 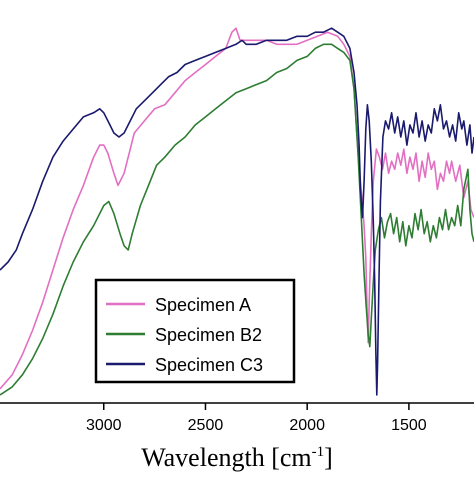 I want to click on legend: Specimen A Specimen B2 Specimen C3, so click(x=195, y=331).